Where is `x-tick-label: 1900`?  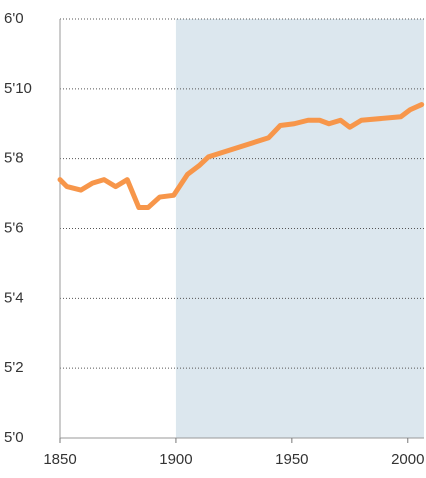
x-tick-label: 1900 is located at coordinates (175, 459).